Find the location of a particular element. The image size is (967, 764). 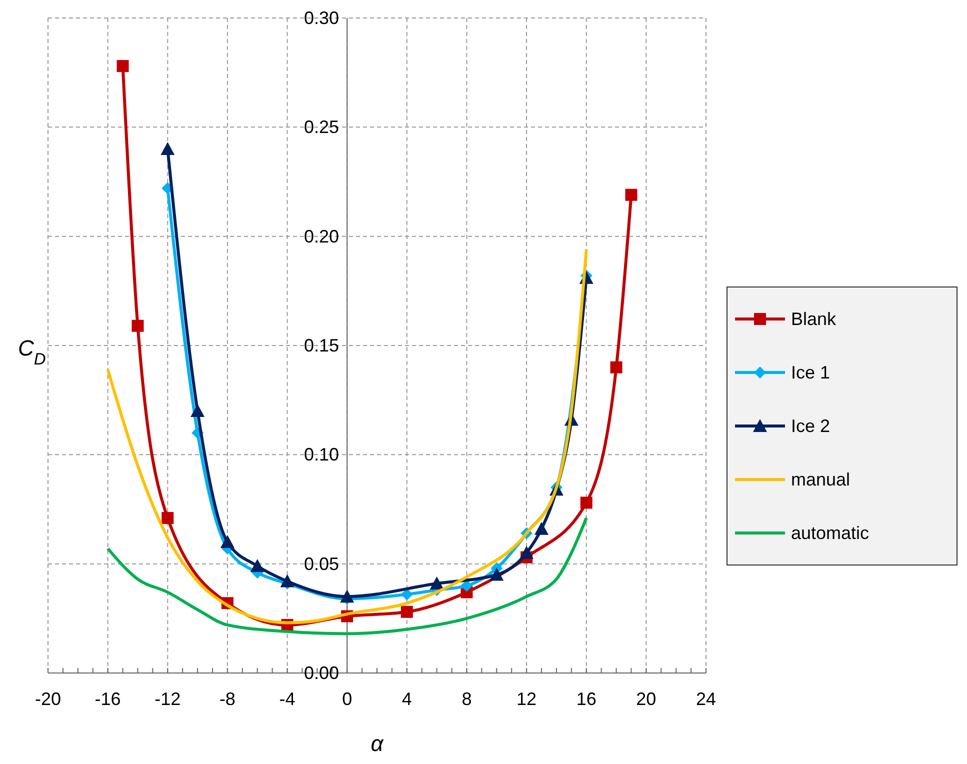

x-tick-label: 4 is located at coordinates (407, 699).